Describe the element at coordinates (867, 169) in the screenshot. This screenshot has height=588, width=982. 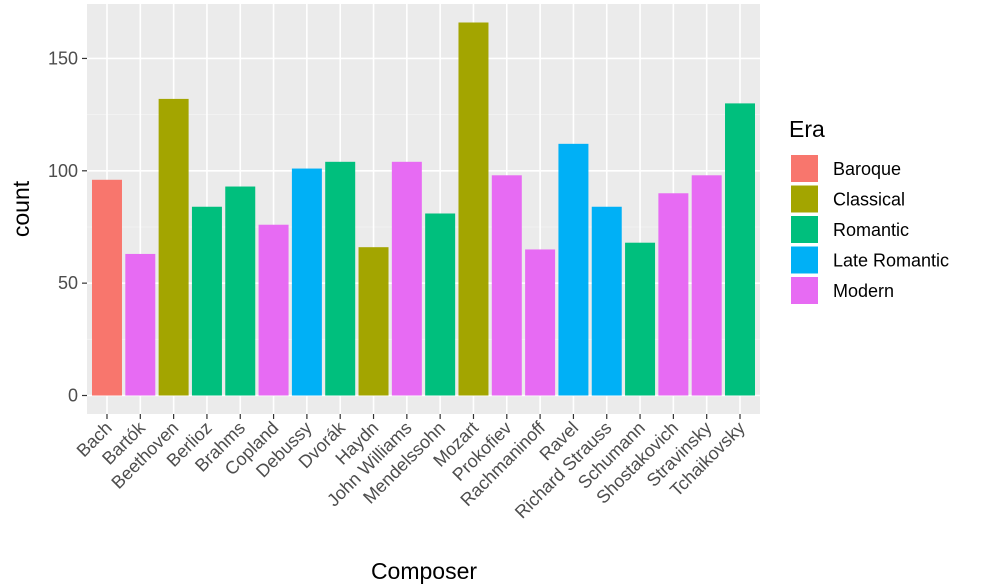
I see `legend-label: Baroque` at that location.